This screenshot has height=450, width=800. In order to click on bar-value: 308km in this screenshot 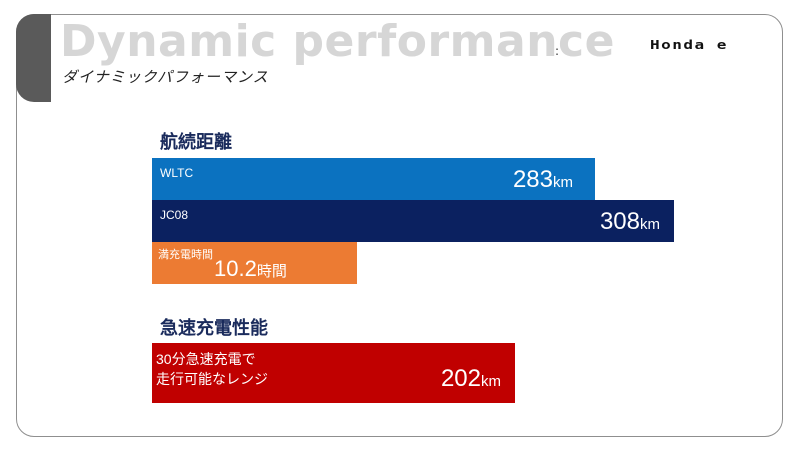, I will do `click(630, 222)`.